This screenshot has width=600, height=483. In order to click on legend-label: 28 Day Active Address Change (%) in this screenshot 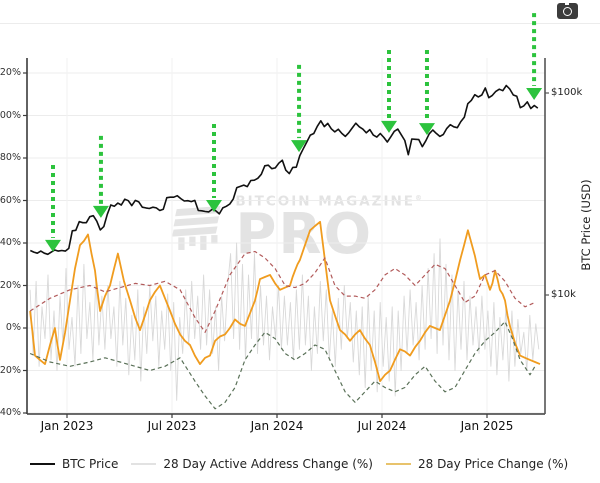, I will do `click(268, 464)`.